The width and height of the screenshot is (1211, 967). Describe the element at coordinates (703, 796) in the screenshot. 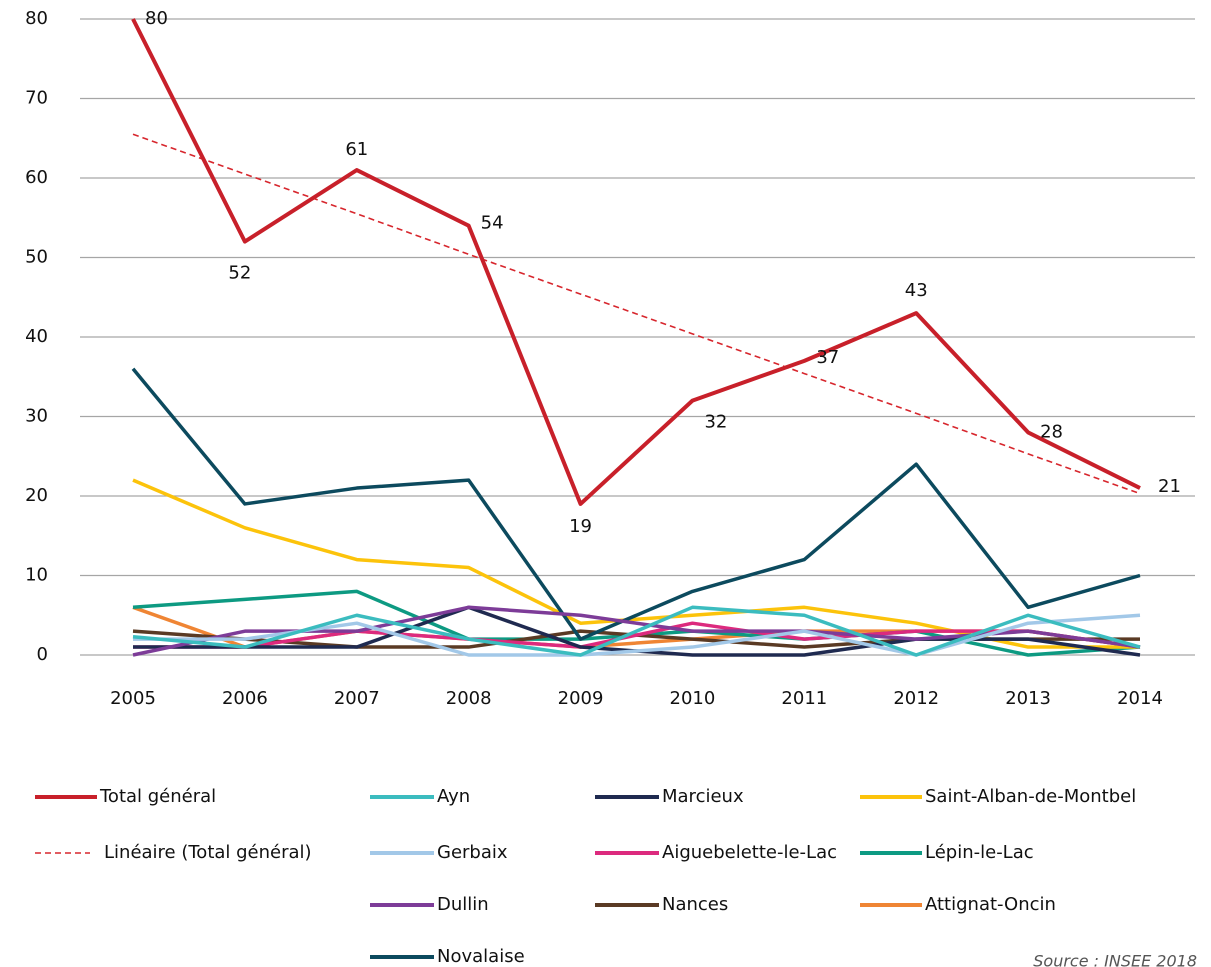

I see `legend-label: Marcieux` at that location.